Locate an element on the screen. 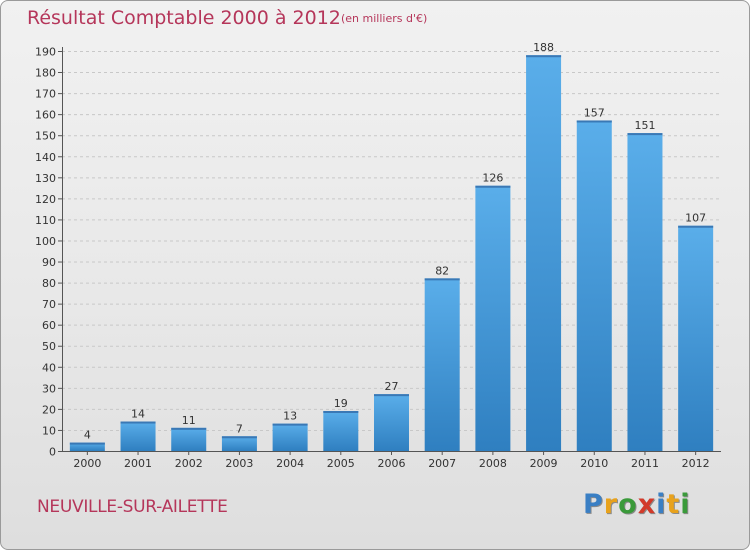 The width and height of the screenshot is (750, 550). logo-letter: x is located at coordinates (647, 504).